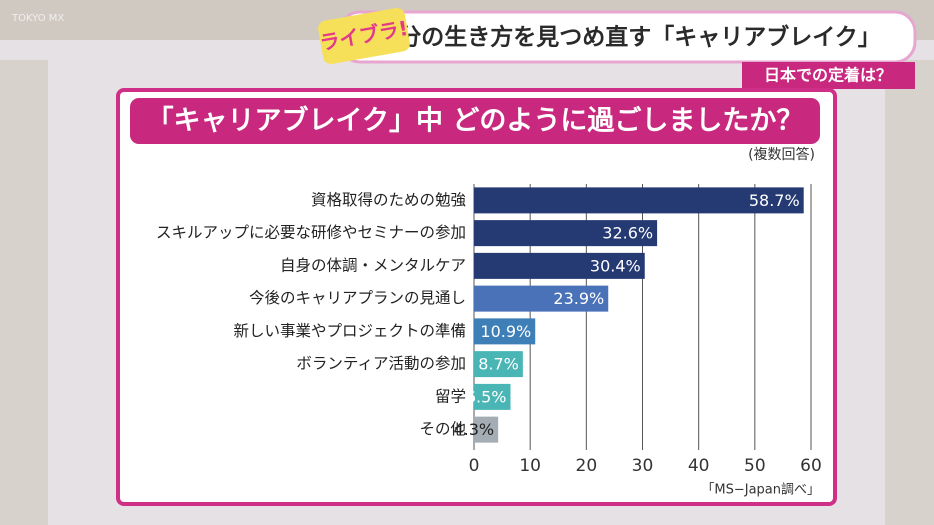 The image size is (934, 525). Describe the element at coordinates (388, 200) in the screenshot. I see `category-label: 資格取得のための勉強` at that location.